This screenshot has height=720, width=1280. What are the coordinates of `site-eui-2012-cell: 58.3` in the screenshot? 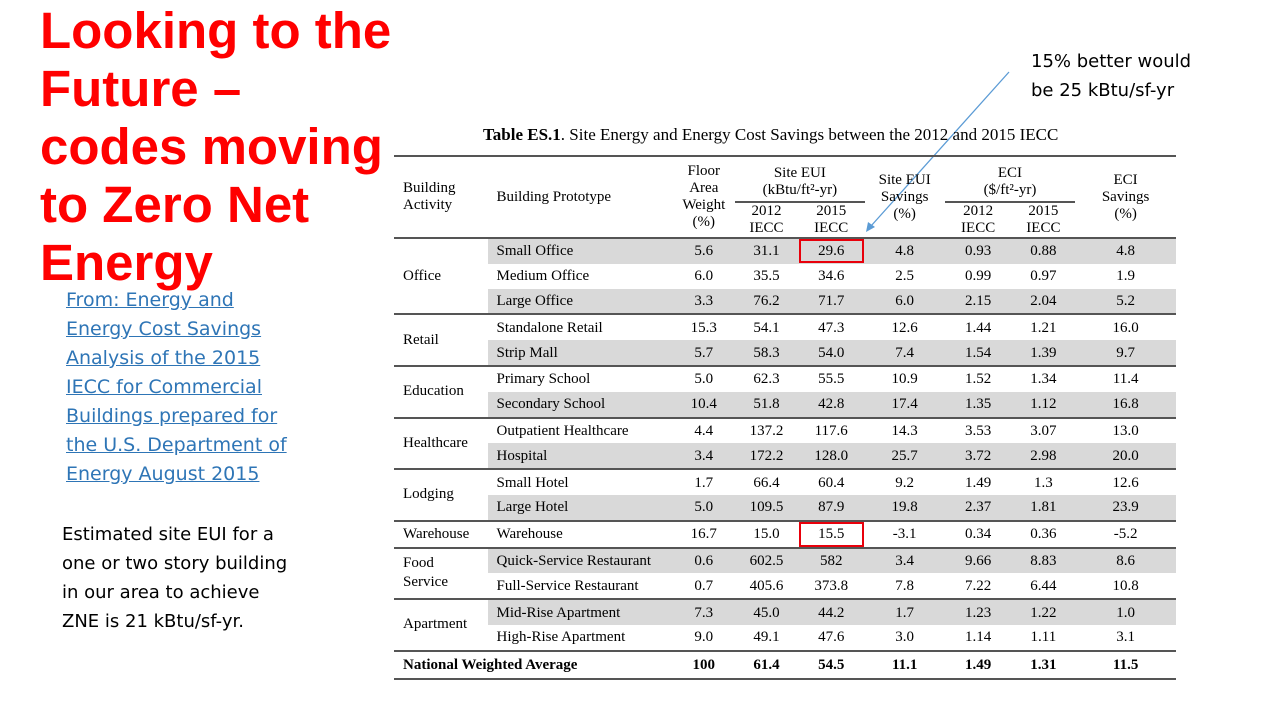 It's located at (766, 353).